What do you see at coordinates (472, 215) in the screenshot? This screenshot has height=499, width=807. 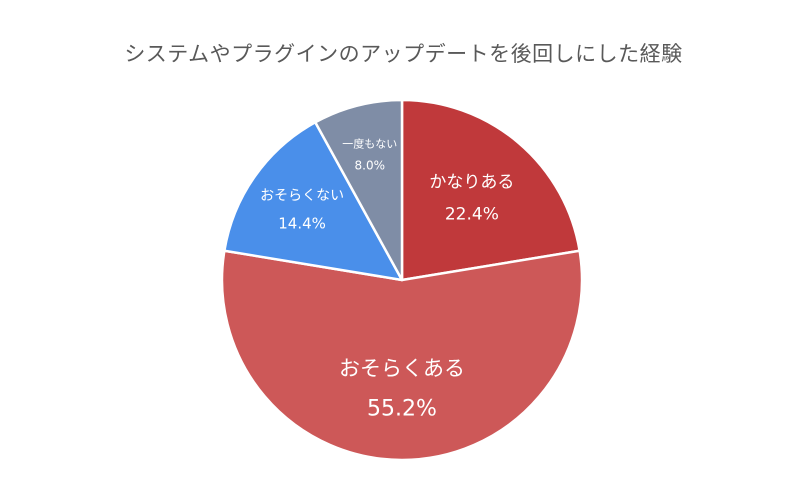 I see `slice-value-label: 22.4%` at bounding box center [472, 215].